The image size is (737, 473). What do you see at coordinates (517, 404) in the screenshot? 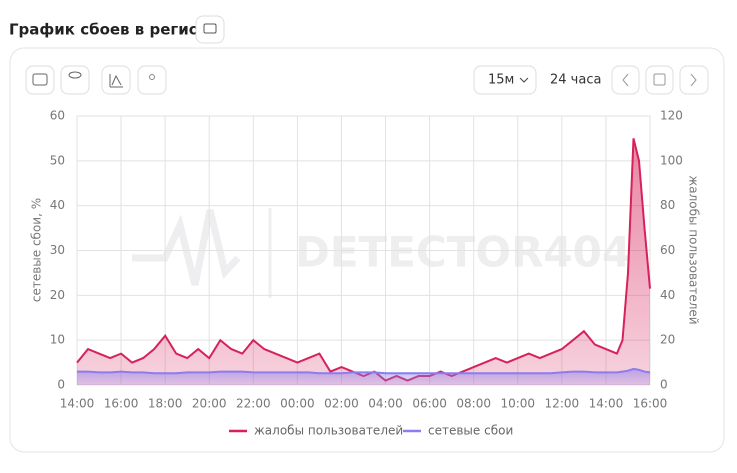
I see `x-tick-label: 10:00` at bounding box center [517, 404].